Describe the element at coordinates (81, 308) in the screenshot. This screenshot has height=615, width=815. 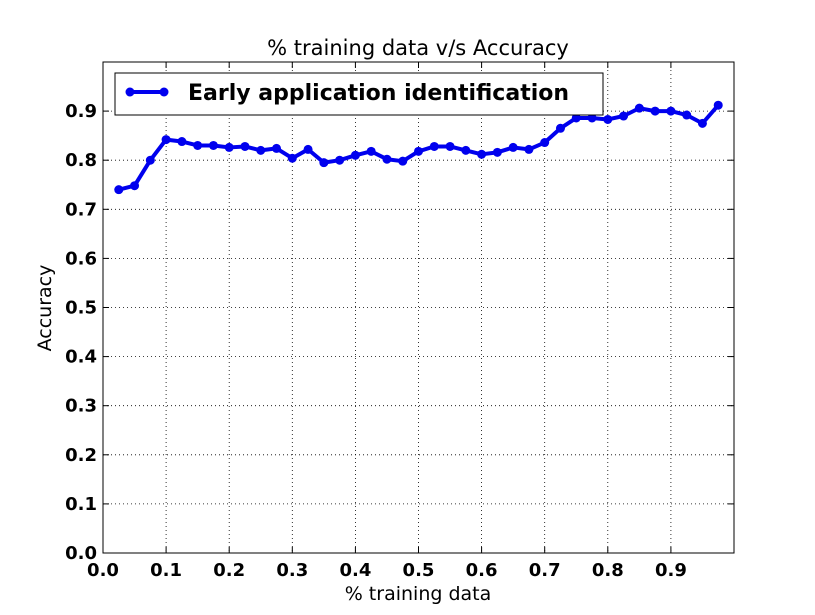
I see `y-tick-label: 0.5` at that location.